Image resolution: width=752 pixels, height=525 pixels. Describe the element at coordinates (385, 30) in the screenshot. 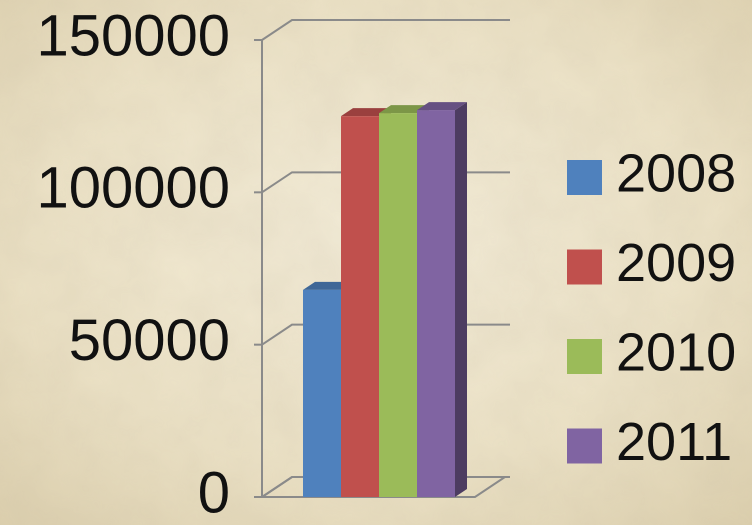

I see `grid-line` at that location.